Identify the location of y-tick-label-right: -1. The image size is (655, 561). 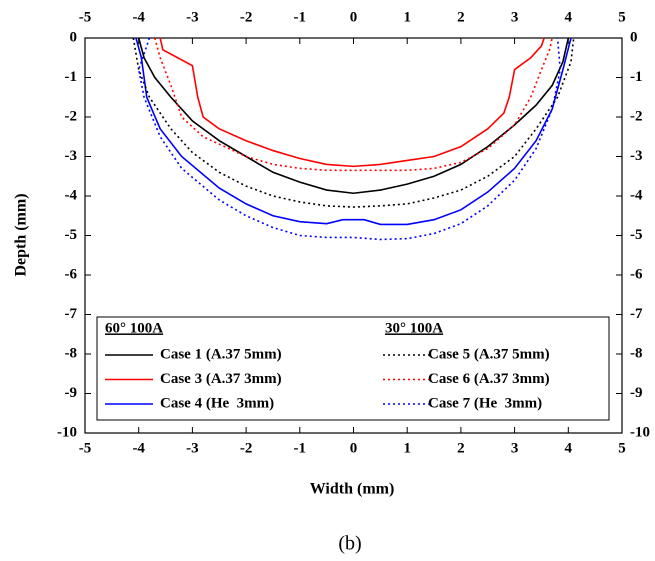
(636, 77).